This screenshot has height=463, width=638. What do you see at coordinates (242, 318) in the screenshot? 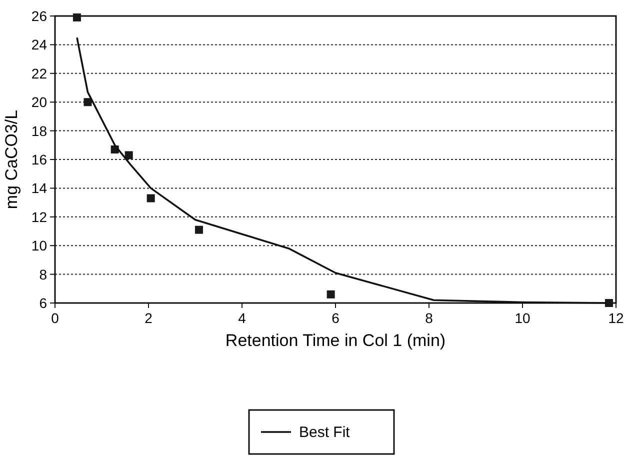
I see `x-tick-label: 4` at bounding box center [242, 318].